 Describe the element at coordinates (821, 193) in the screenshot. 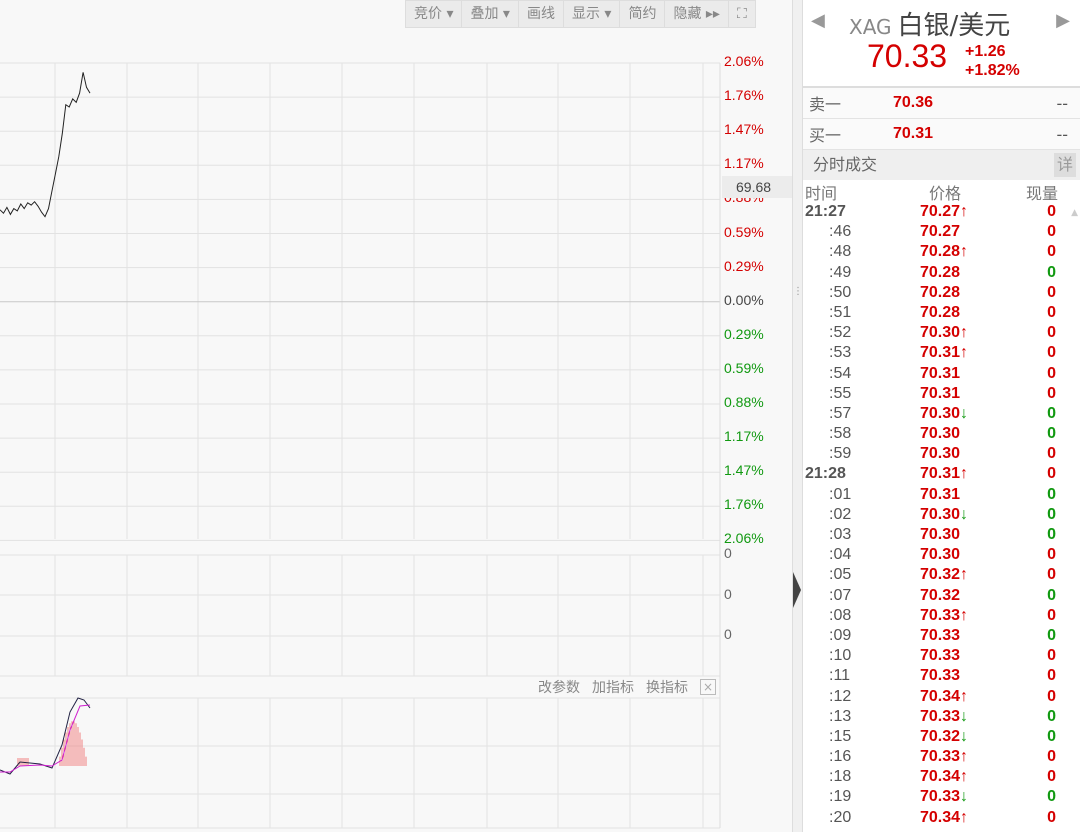

I see `col-time: 时间` at that location.